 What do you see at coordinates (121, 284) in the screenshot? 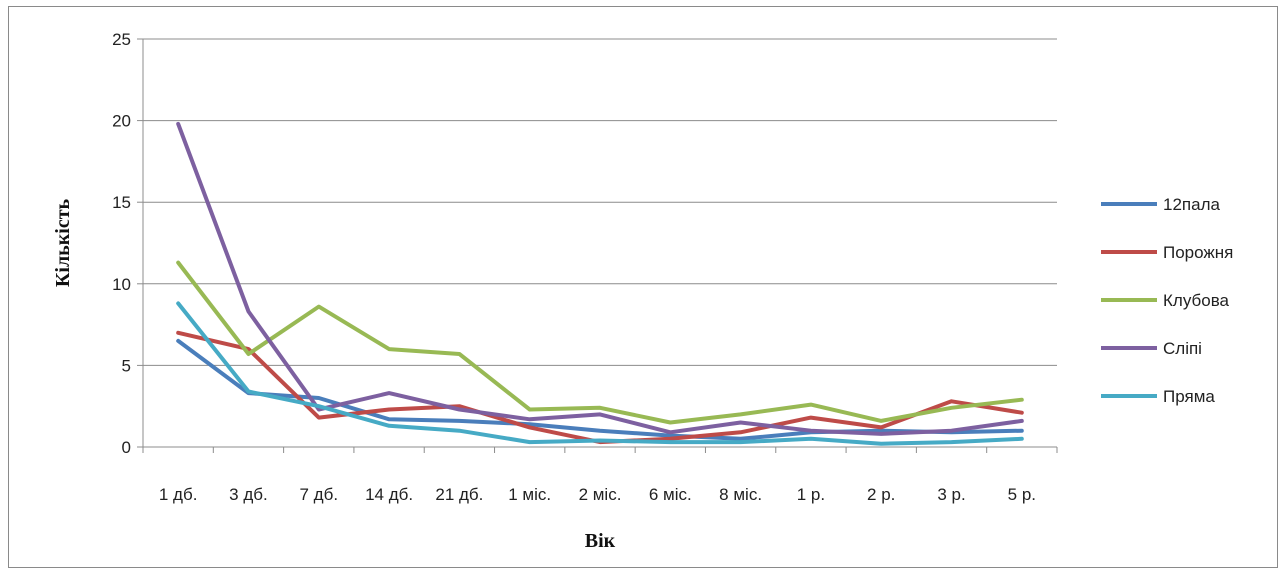
I see `y-tick-label: 10` at bounding box center [121, 284].